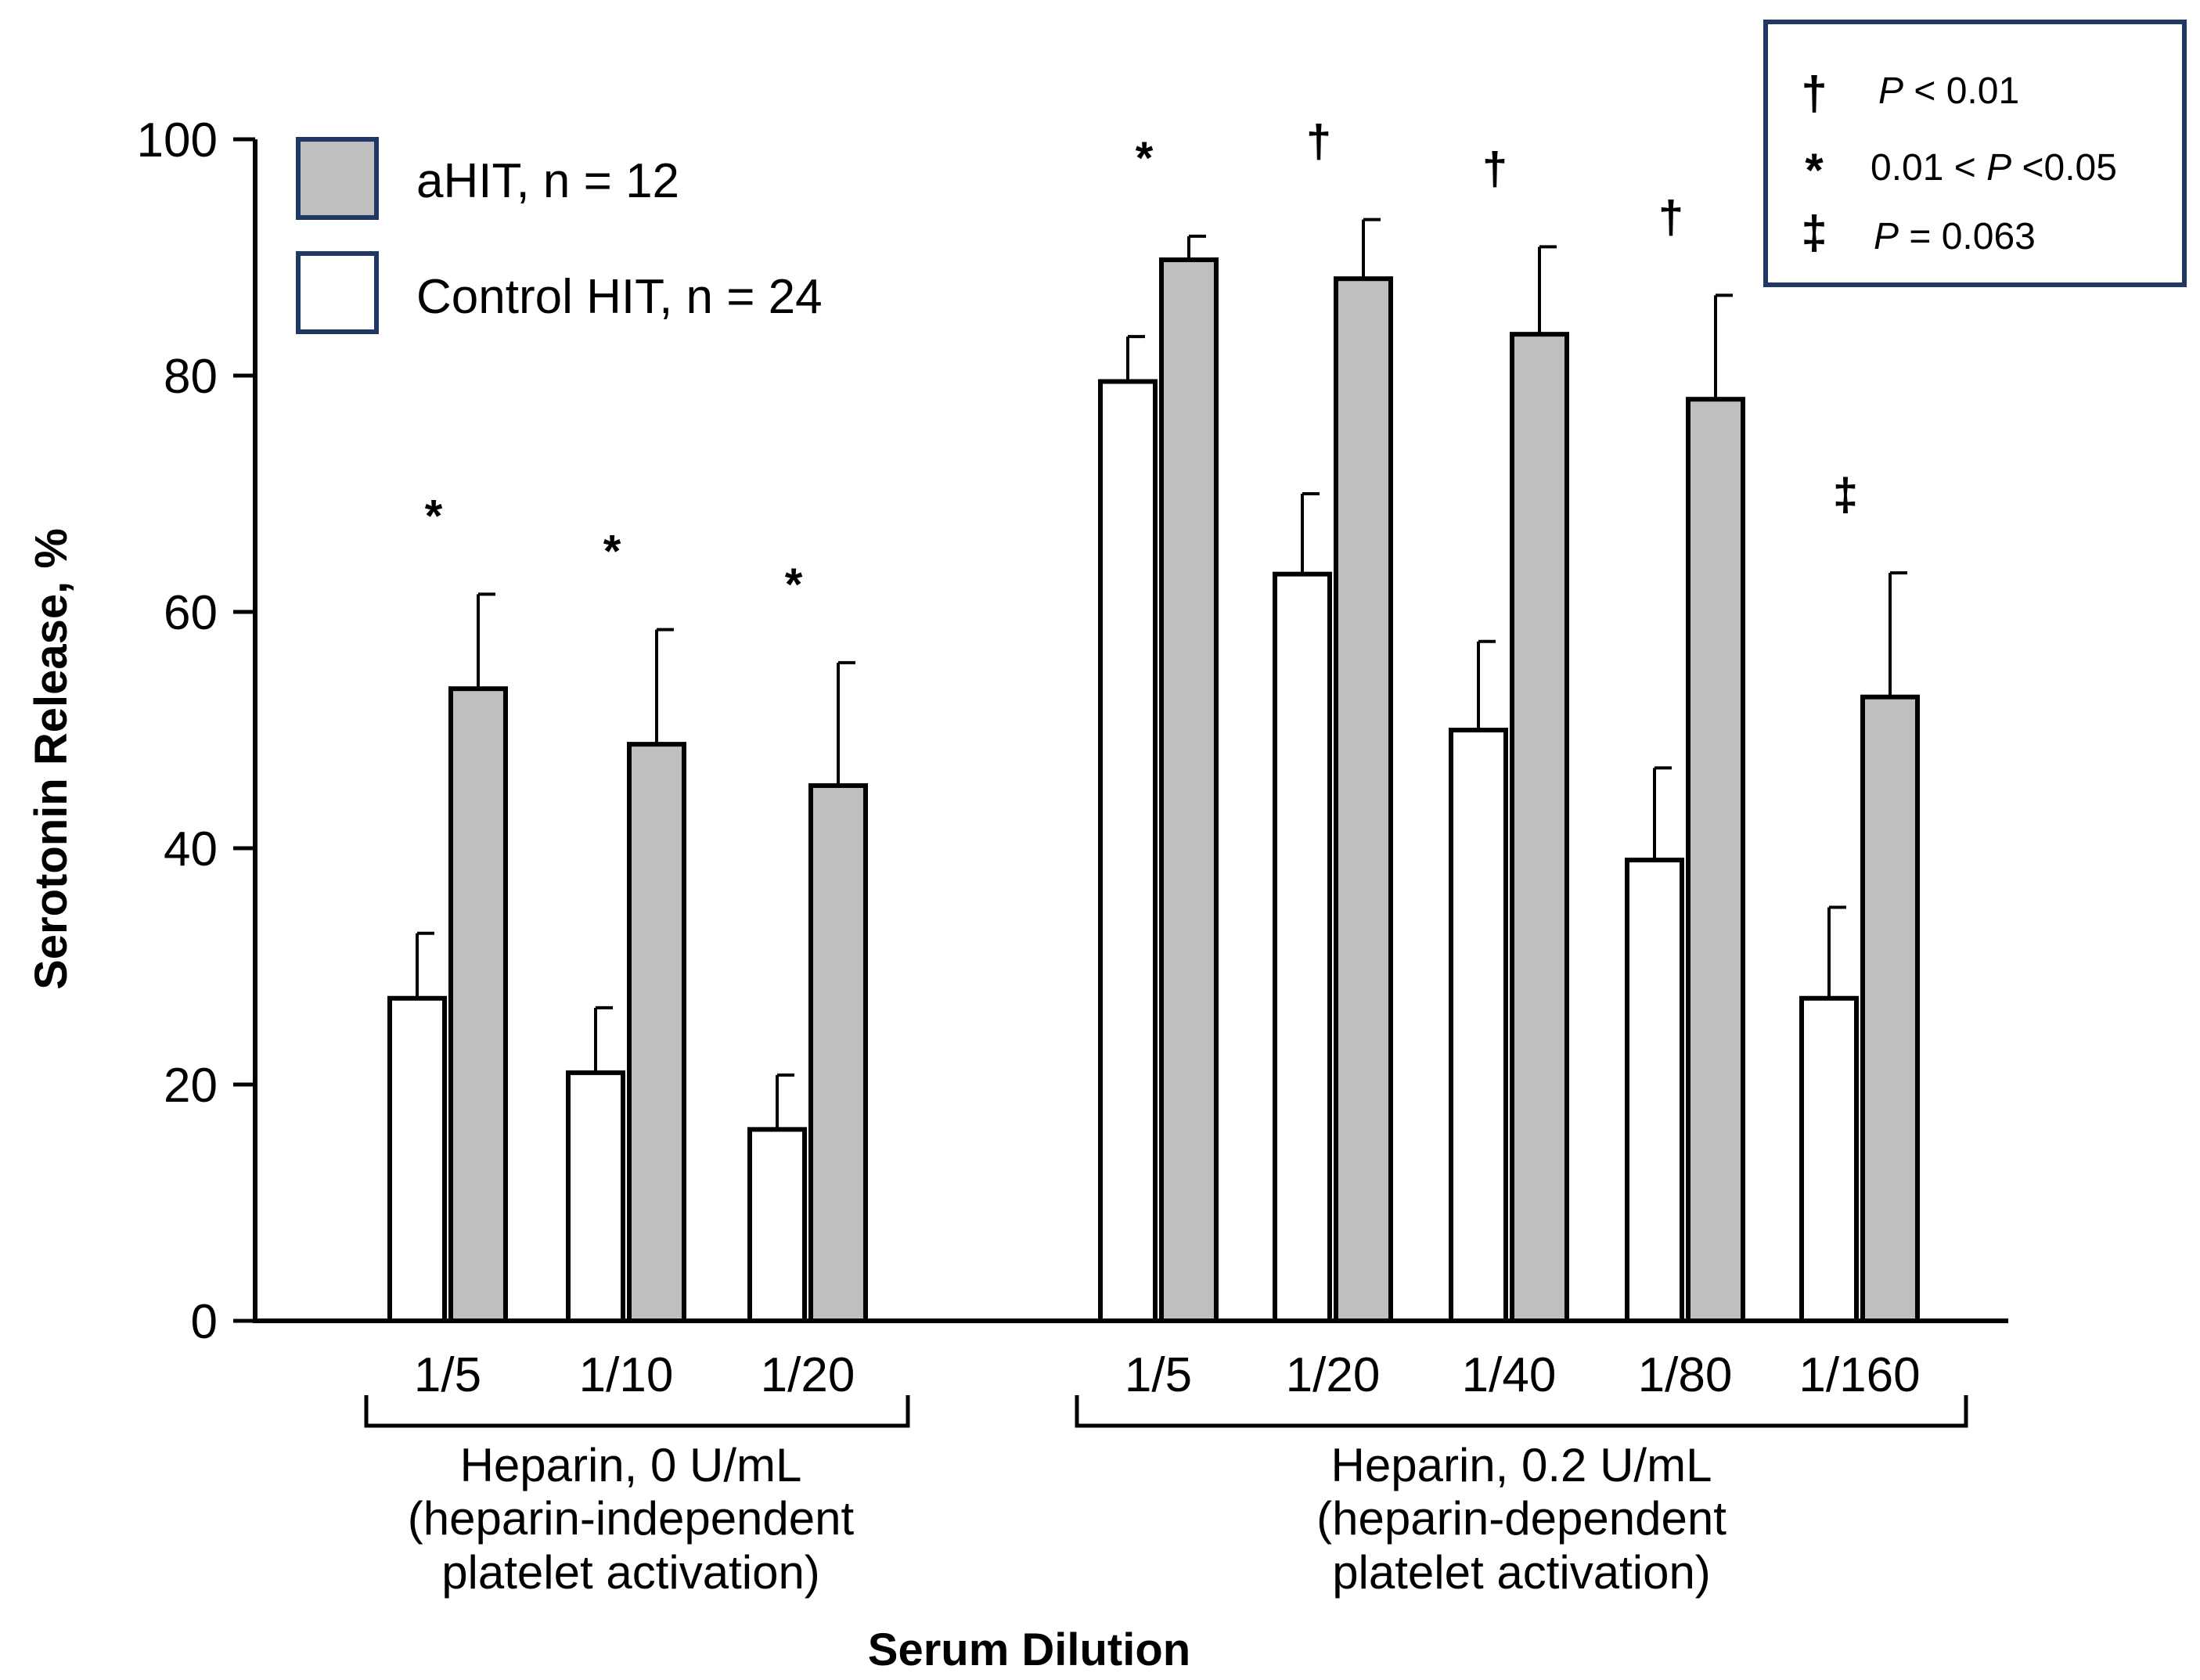  What do you see at coordinates (560, 235) in the screenshot?
I see `series-legend: aHIT, n = 12 Control HIT, n = 24` at bounding box center [560, 235].